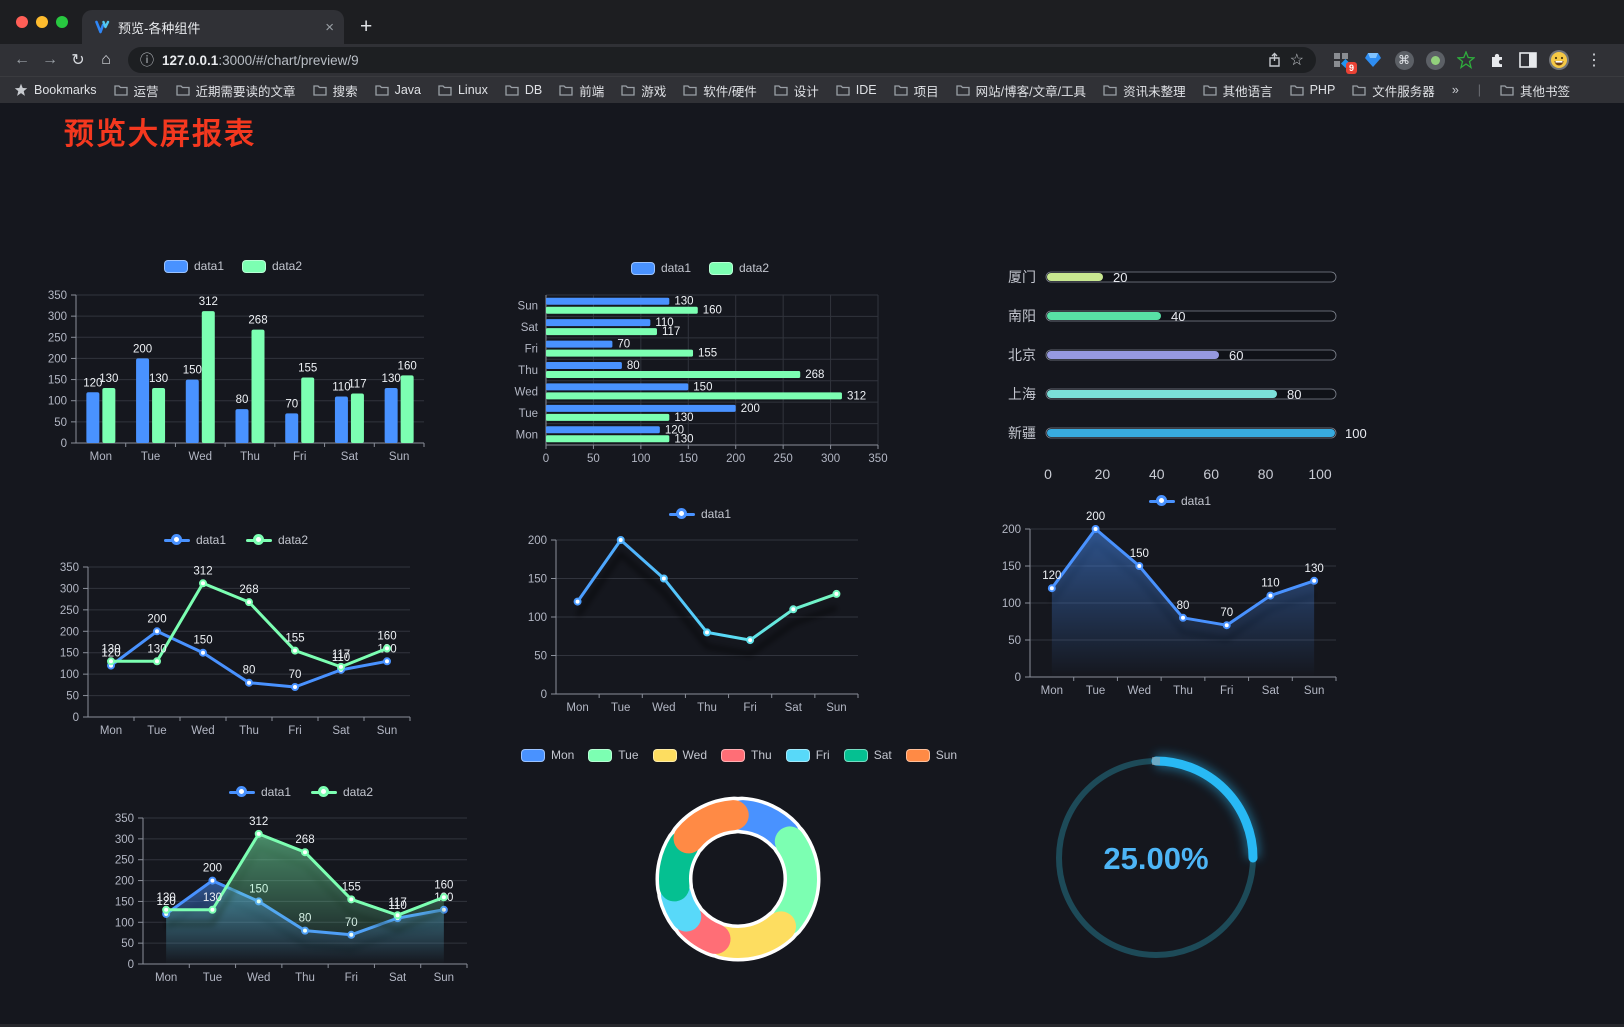  I want to click on close-window-button, so click(22, 22).